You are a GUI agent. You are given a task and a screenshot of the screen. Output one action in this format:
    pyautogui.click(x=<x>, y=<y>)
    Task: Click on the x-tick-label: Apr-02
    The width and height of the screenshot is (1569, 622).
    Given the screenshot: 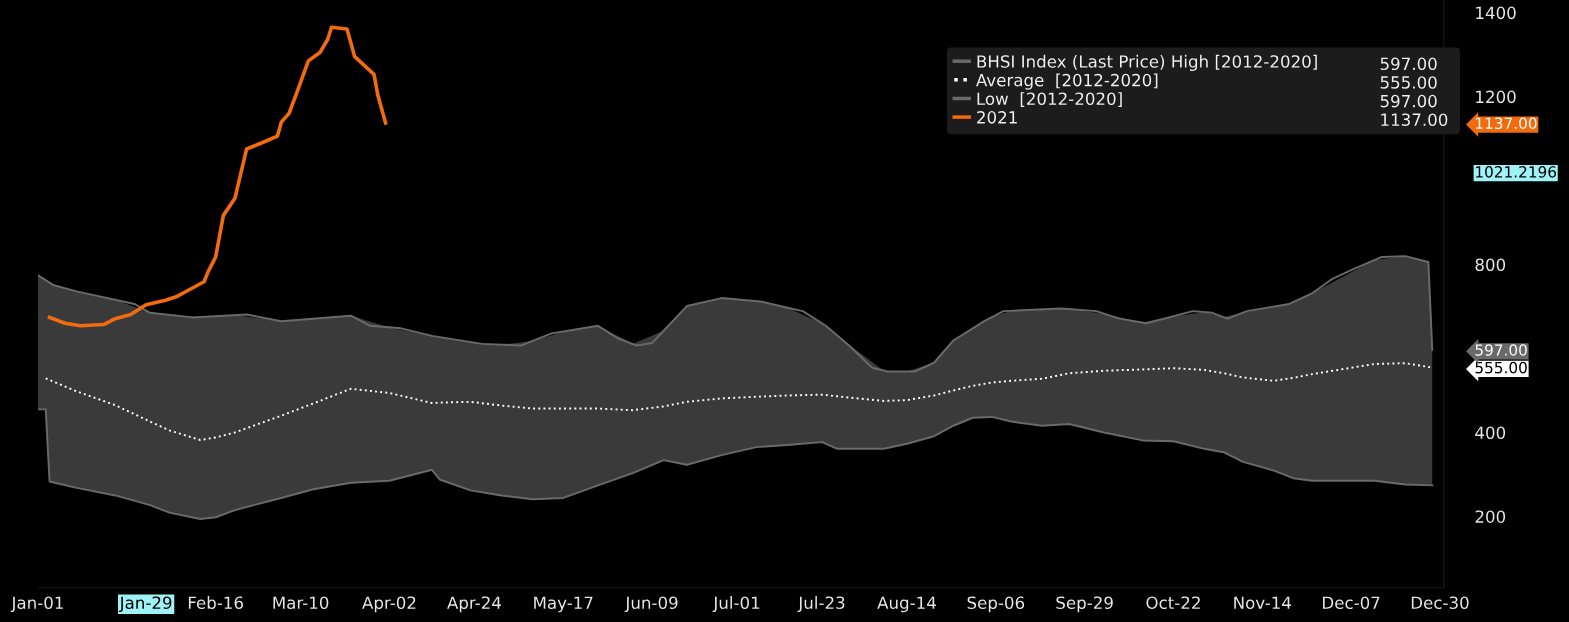 What is the action you would take?
    pyautogui.click(x=389, y=604)
    